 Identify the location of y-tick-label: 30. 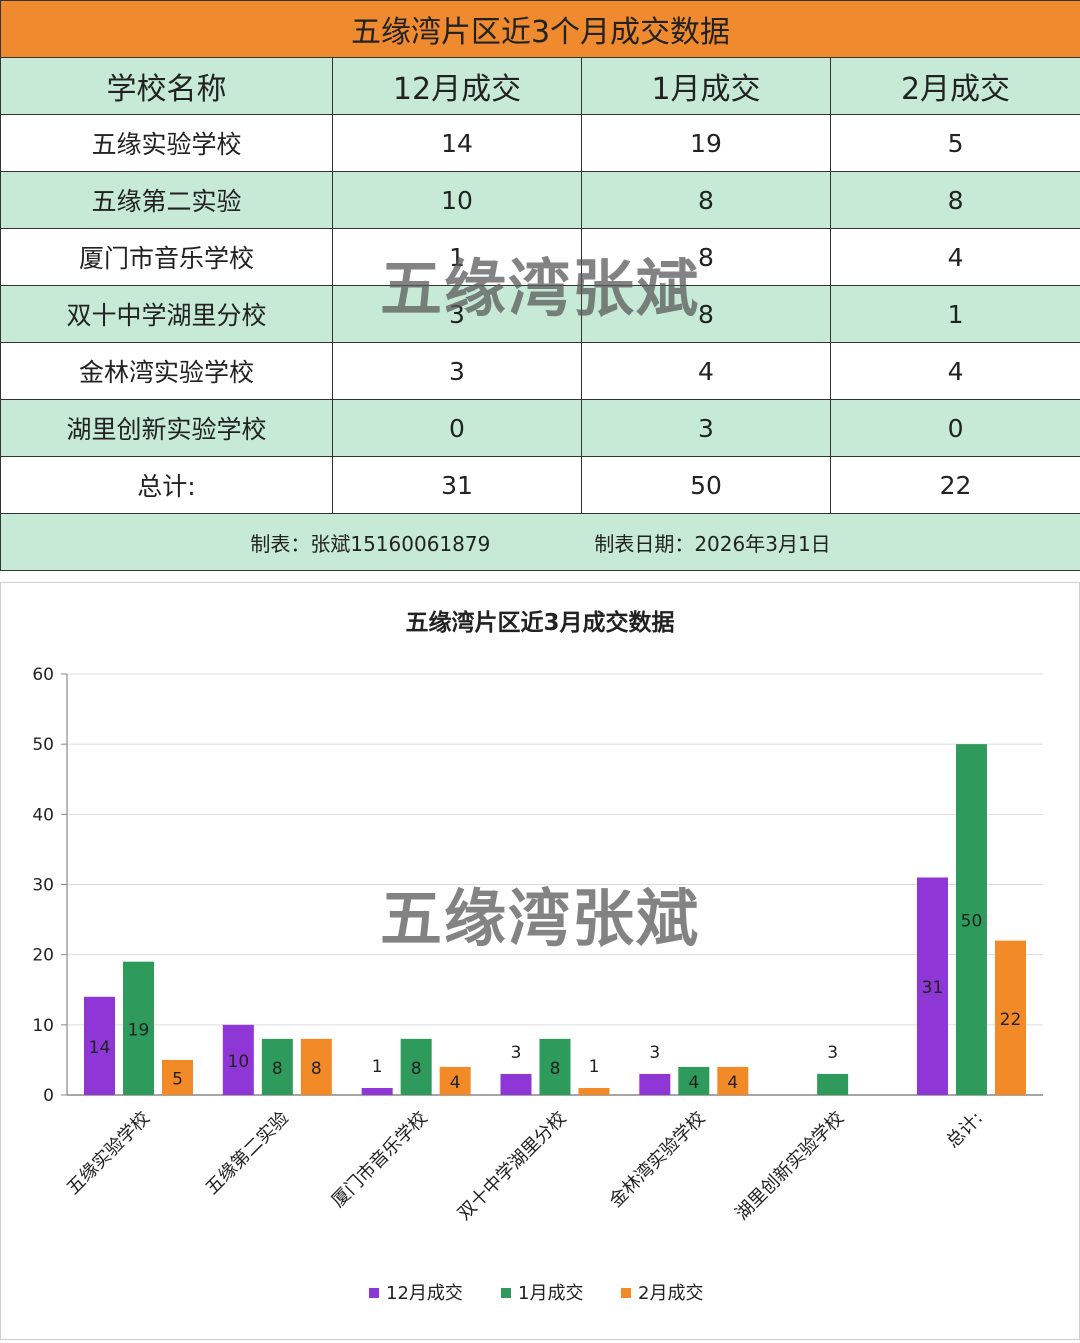
(43, 886).